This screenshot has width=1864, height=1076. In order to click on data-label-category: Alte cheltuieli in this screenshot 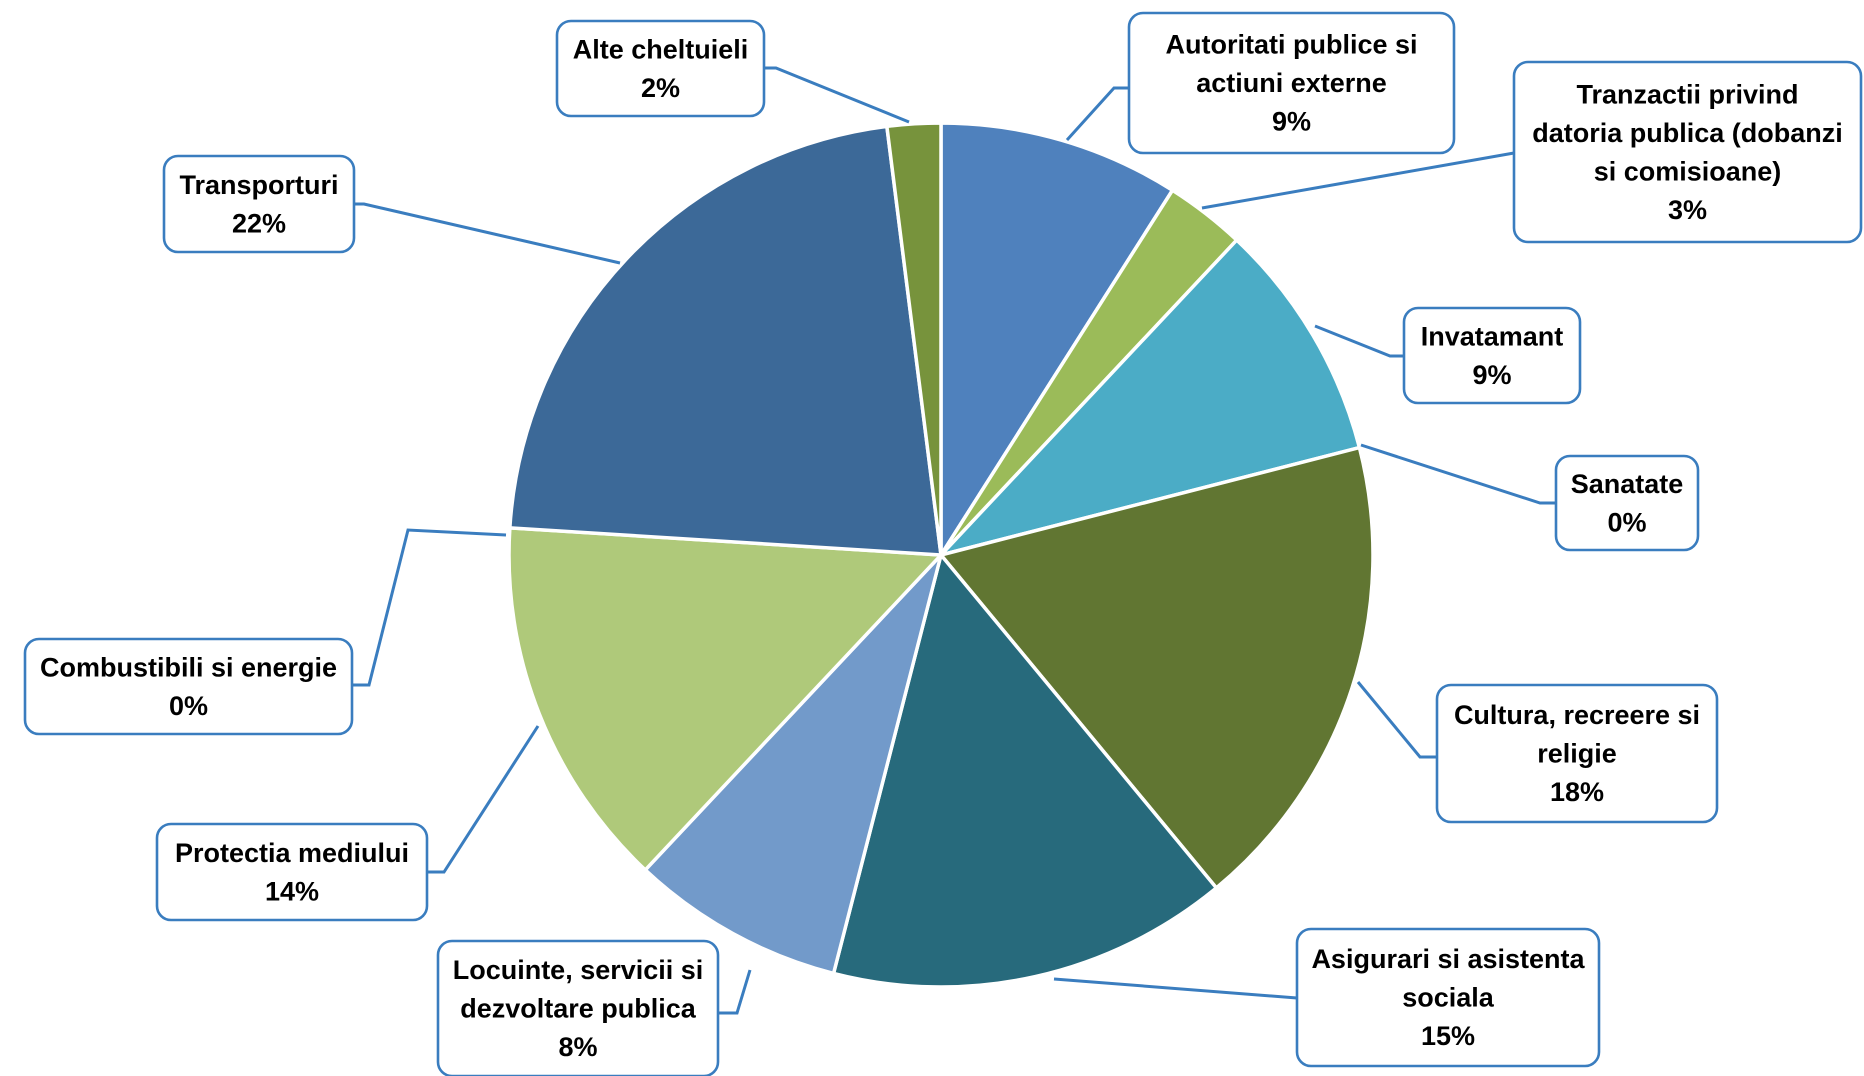, I will do `click(661, 49)`.